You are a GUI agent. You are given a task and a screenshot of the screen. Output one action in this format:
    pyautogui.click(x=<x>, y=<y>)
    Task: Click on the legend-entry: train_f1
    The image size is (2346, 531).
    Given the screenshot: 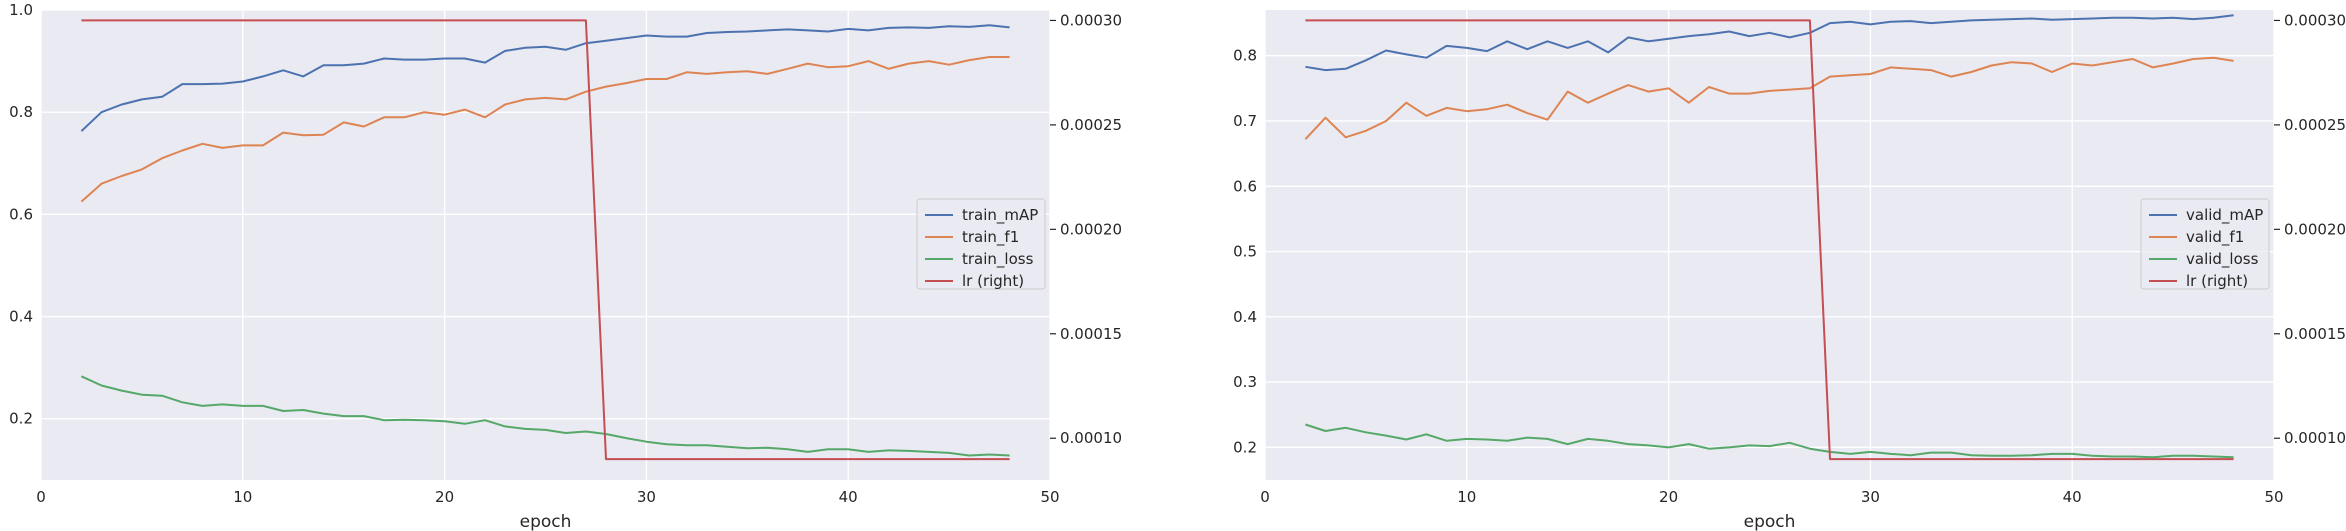 What is the action you would take?
    pyautogui.click(x=990, y=237)
    